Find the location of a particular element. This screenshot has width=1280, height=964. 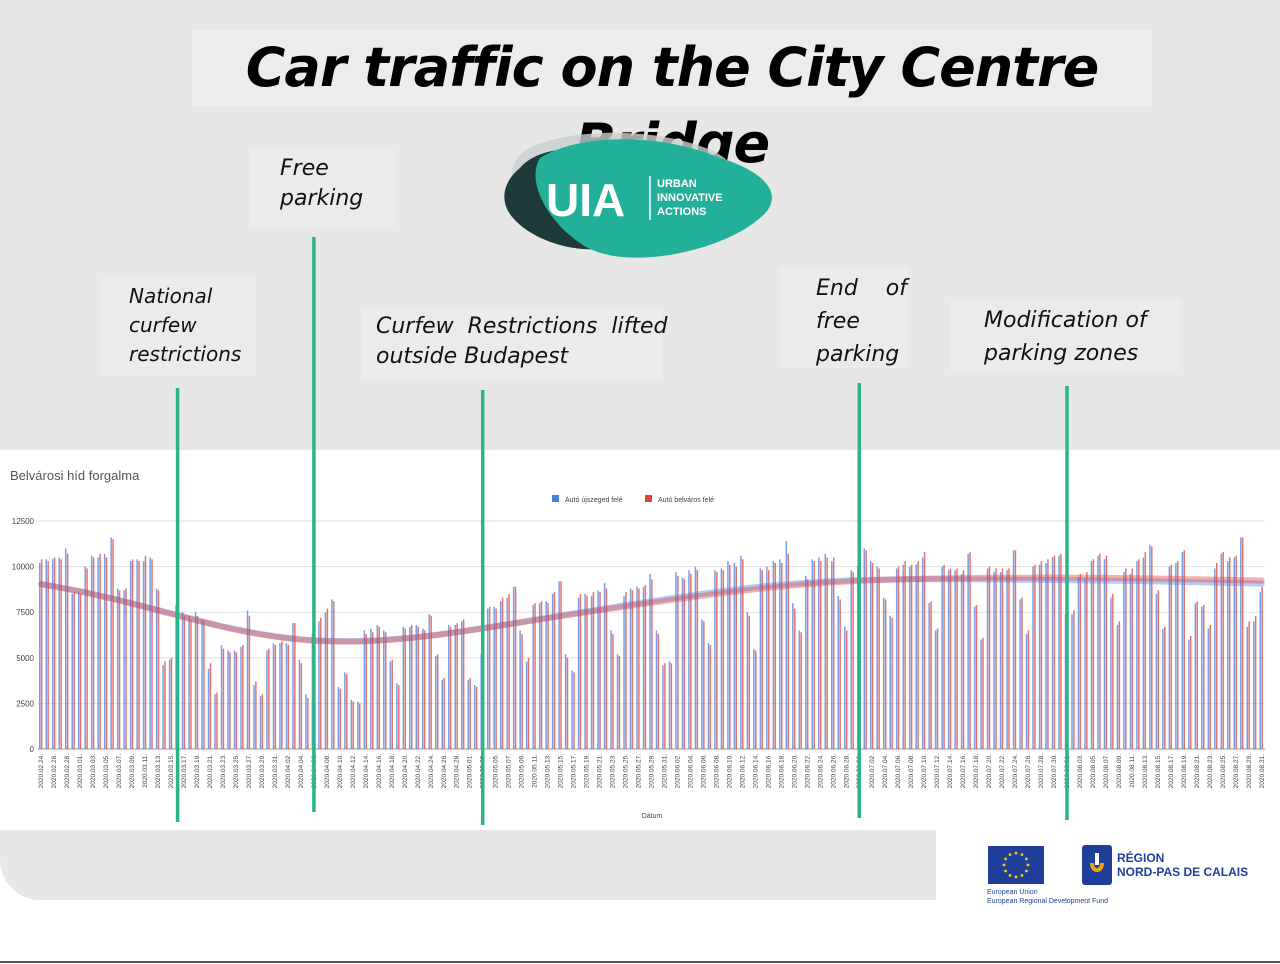

x-tick-label: 2020.07.12. is located at coordinates (937, 771).